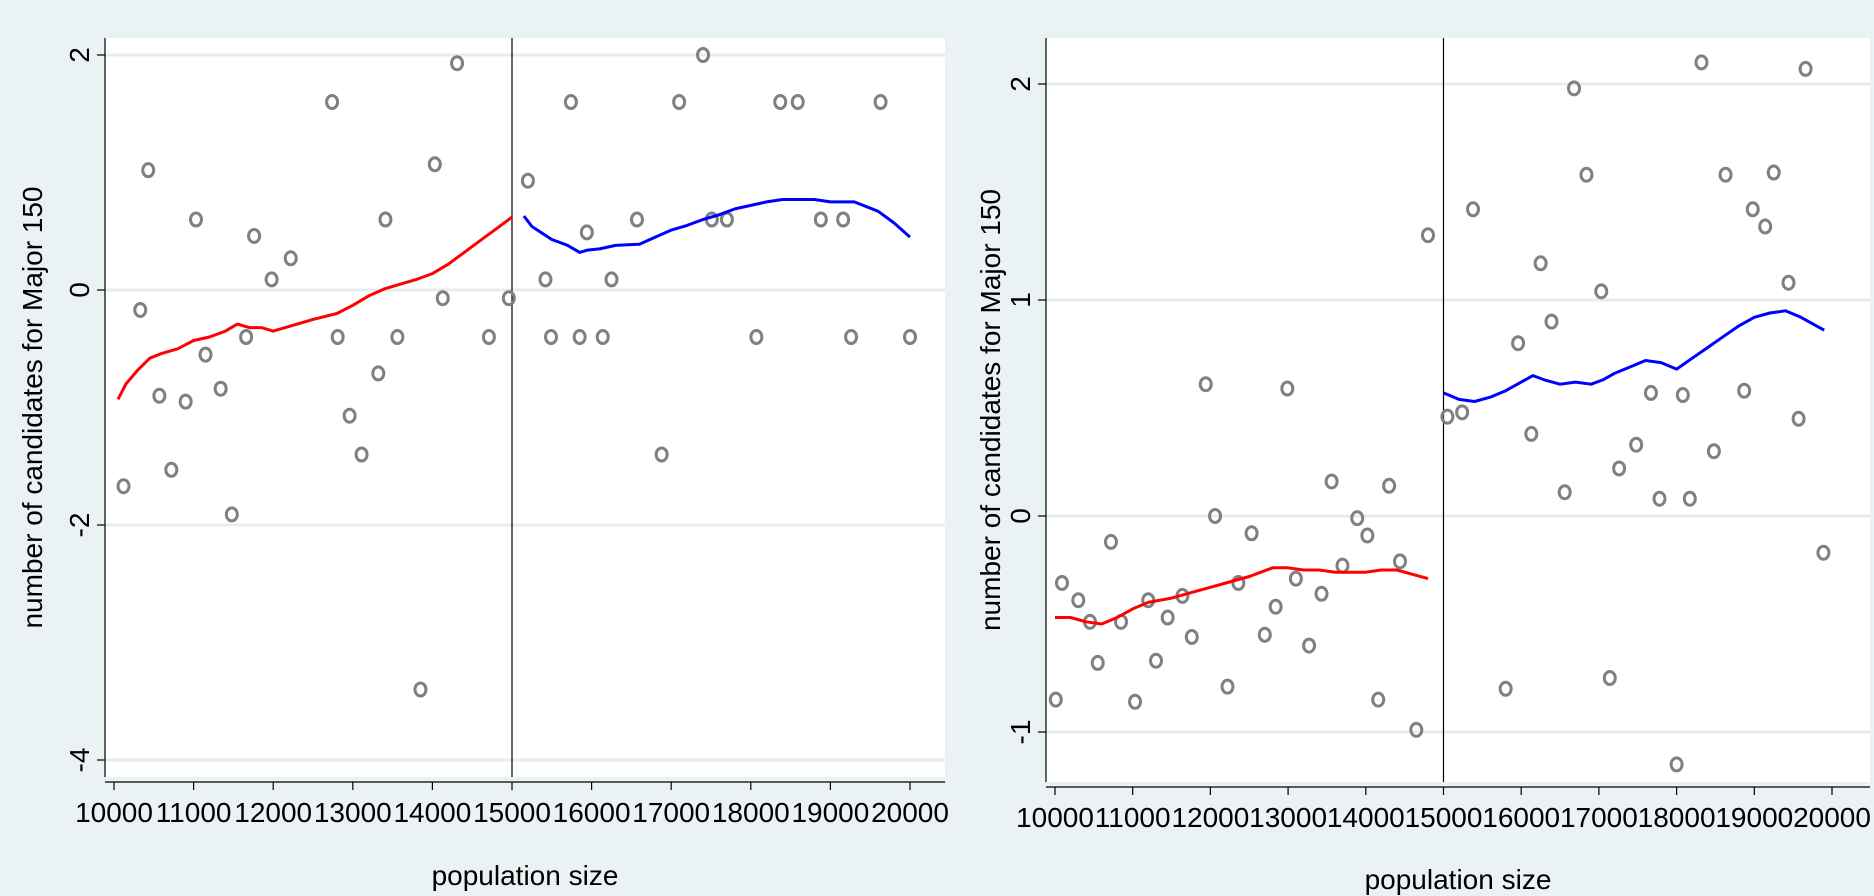 This screenshot has height=896, width=1874. Describe the element at coordinates (1210, 817) in the screenshot. I see `x-tick-label: 12000` at that location.